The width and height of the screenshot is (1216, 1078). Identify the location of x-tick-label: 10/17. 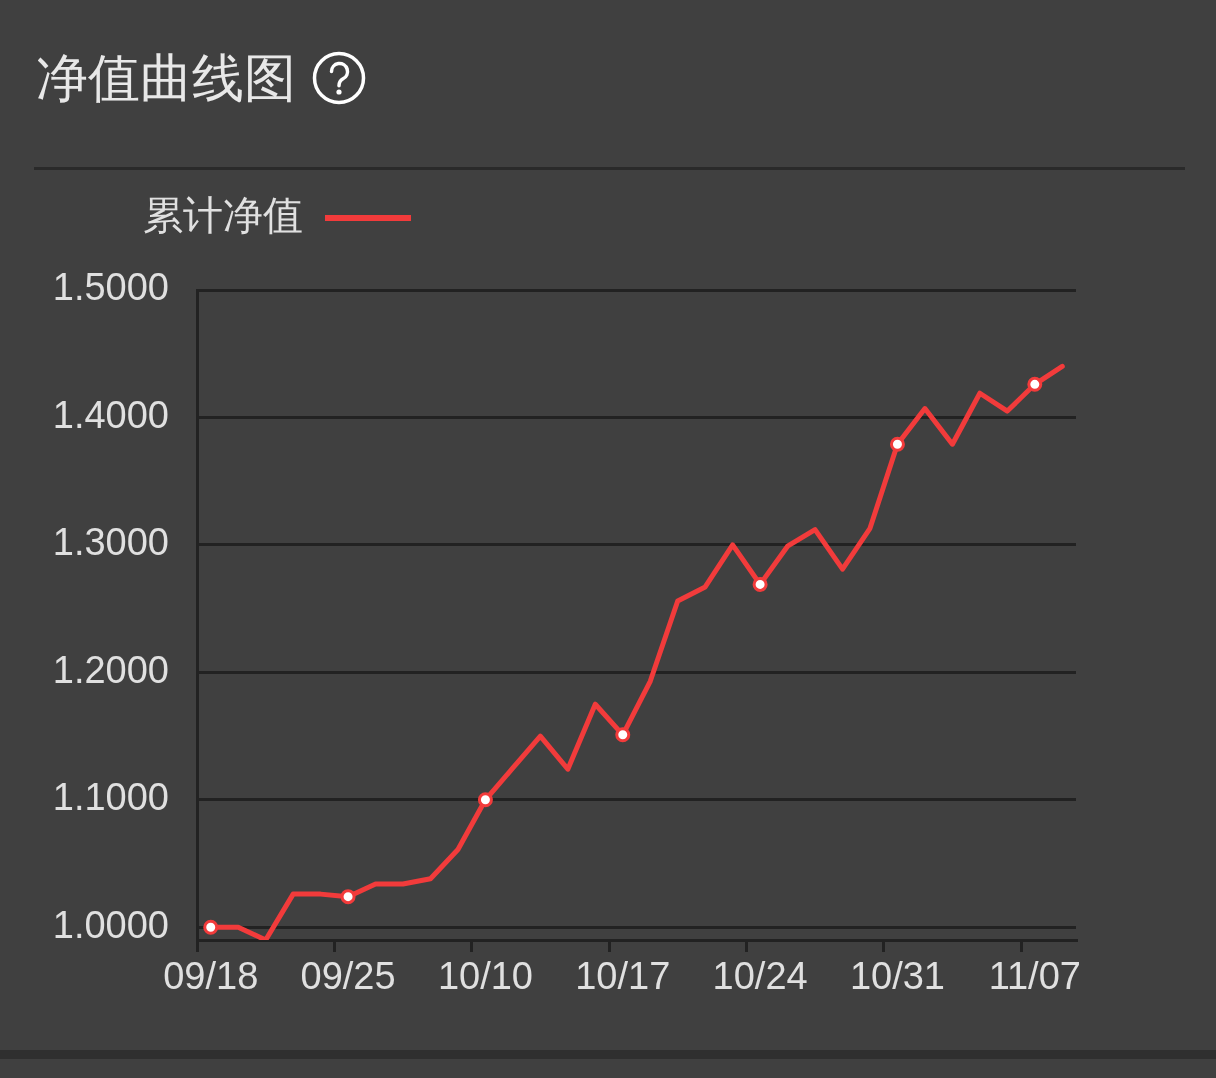
(623, 976).